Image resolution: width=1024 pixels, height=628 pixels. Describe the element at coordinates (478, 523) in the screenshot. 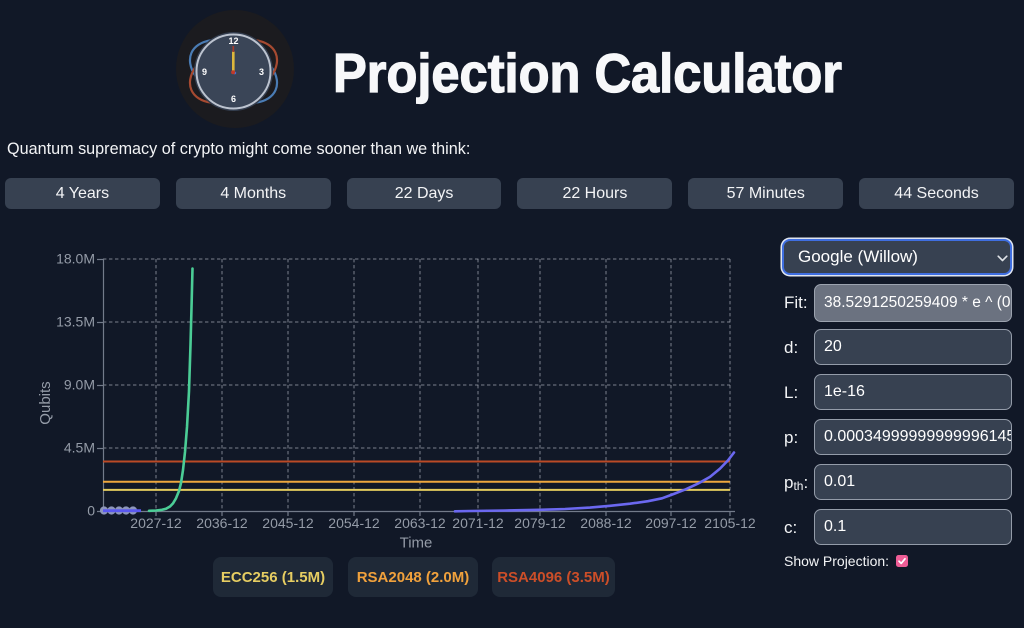

I see `svg-text: 2071-12` at that location.